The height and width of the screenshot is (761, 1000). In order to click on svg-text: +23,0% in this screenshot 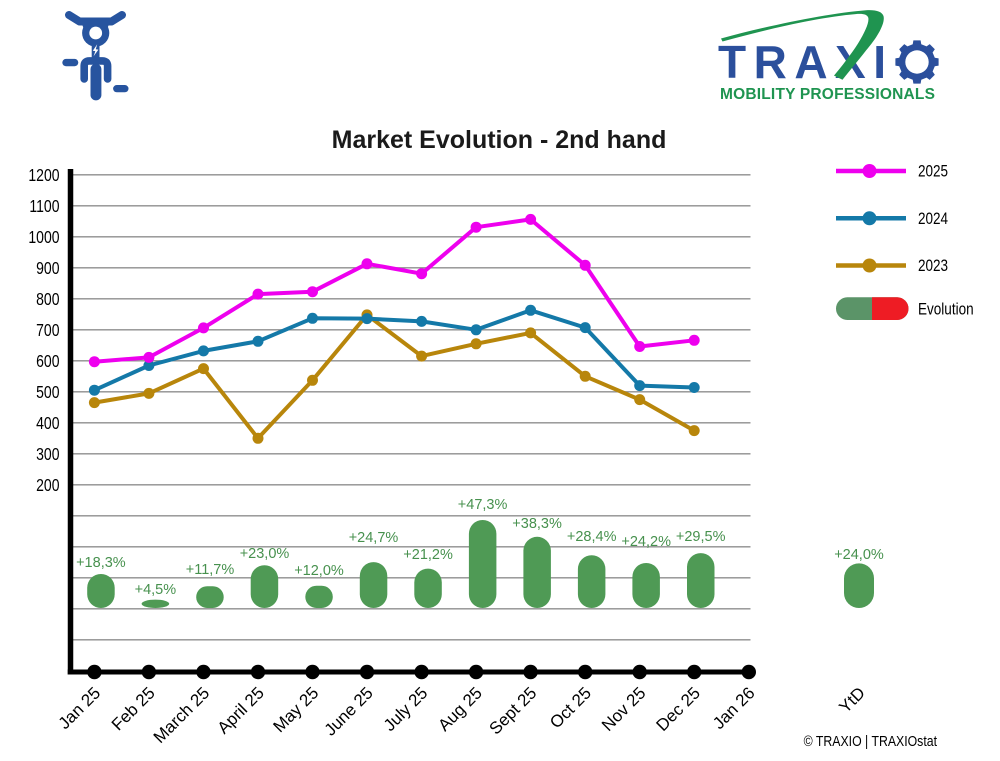, I will do `click(265, 554)`.